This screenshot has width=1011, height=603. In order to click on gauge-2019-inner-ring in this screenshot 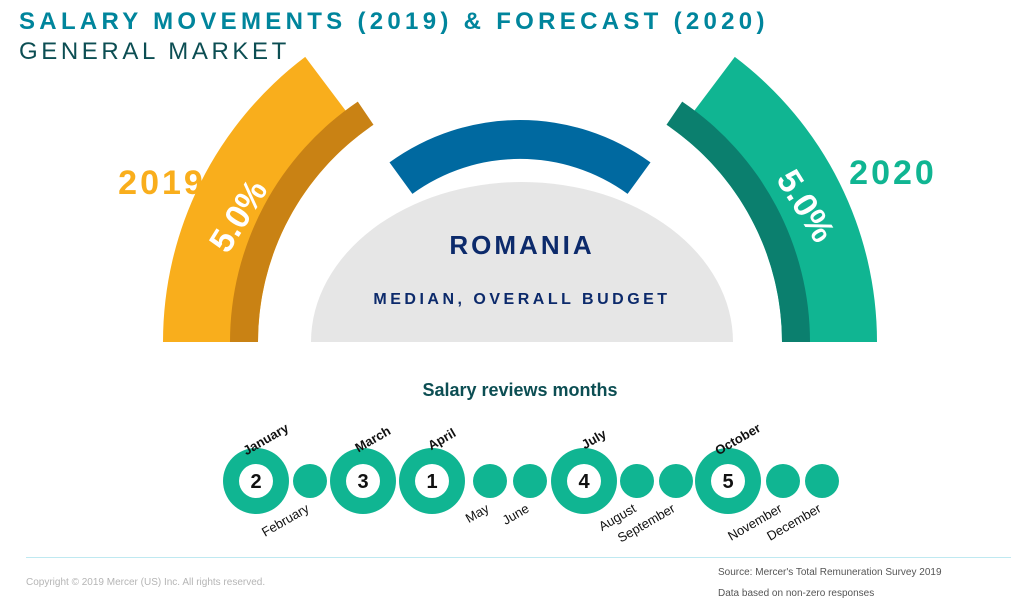, I will do `click(302, 221)`.